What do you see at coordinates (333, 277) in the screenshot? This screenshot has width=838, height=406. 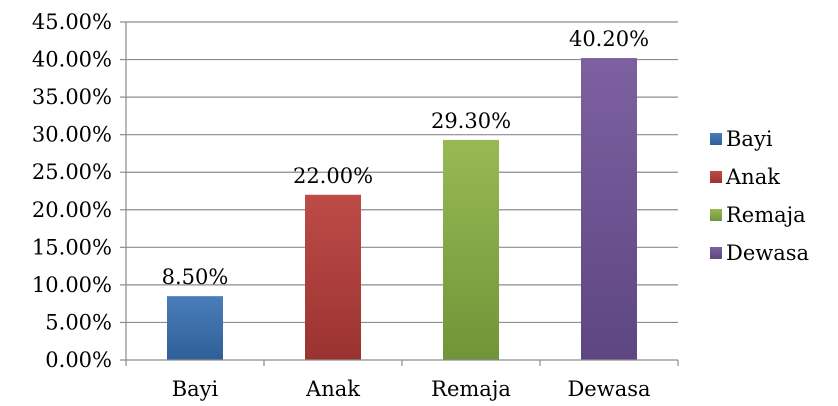 I see `bar-anak` at bounding box center [333, 277].